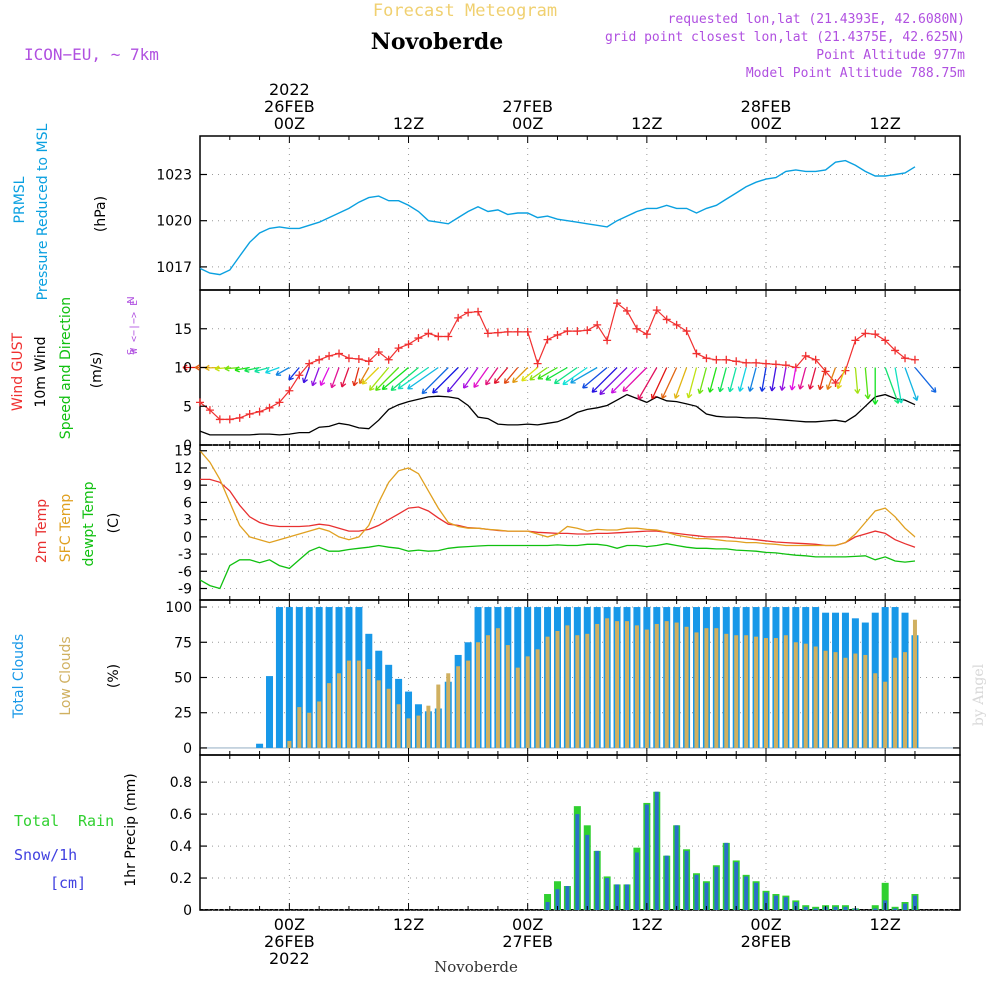 The image size is (1000, 1000). Describe the element at coordinates (66, 368) in the screenshot. I see `wind-dir-label: Speed and Direction` at that location.